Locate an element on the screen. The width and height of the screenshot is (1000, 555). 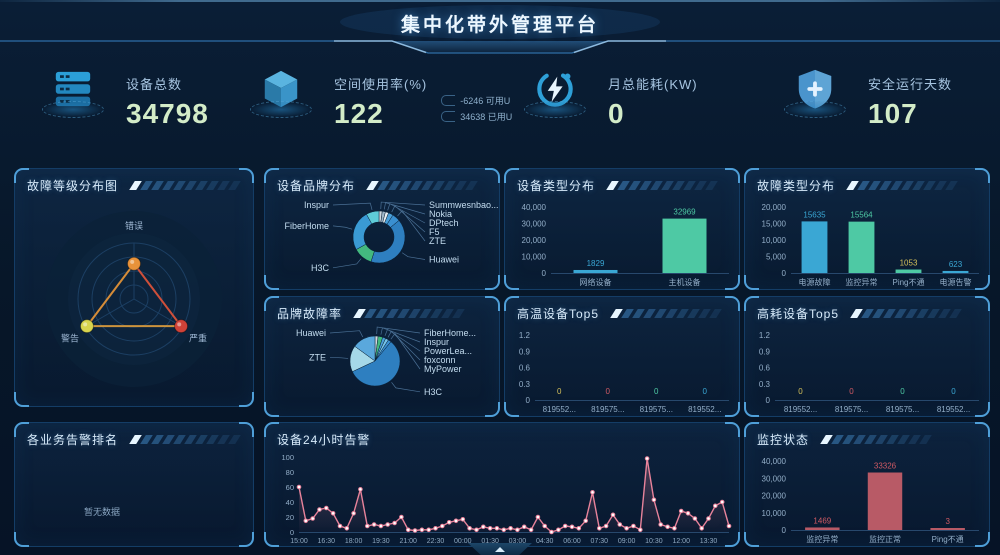
svg-text: 15564 is located at coordinates (861, 215).